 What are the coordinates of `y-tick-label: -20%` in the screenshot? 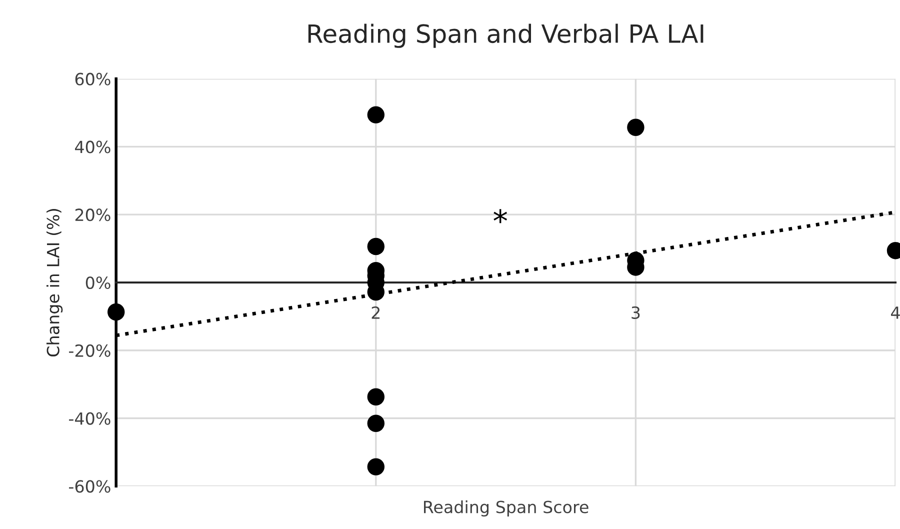 It's located at (89, 350).